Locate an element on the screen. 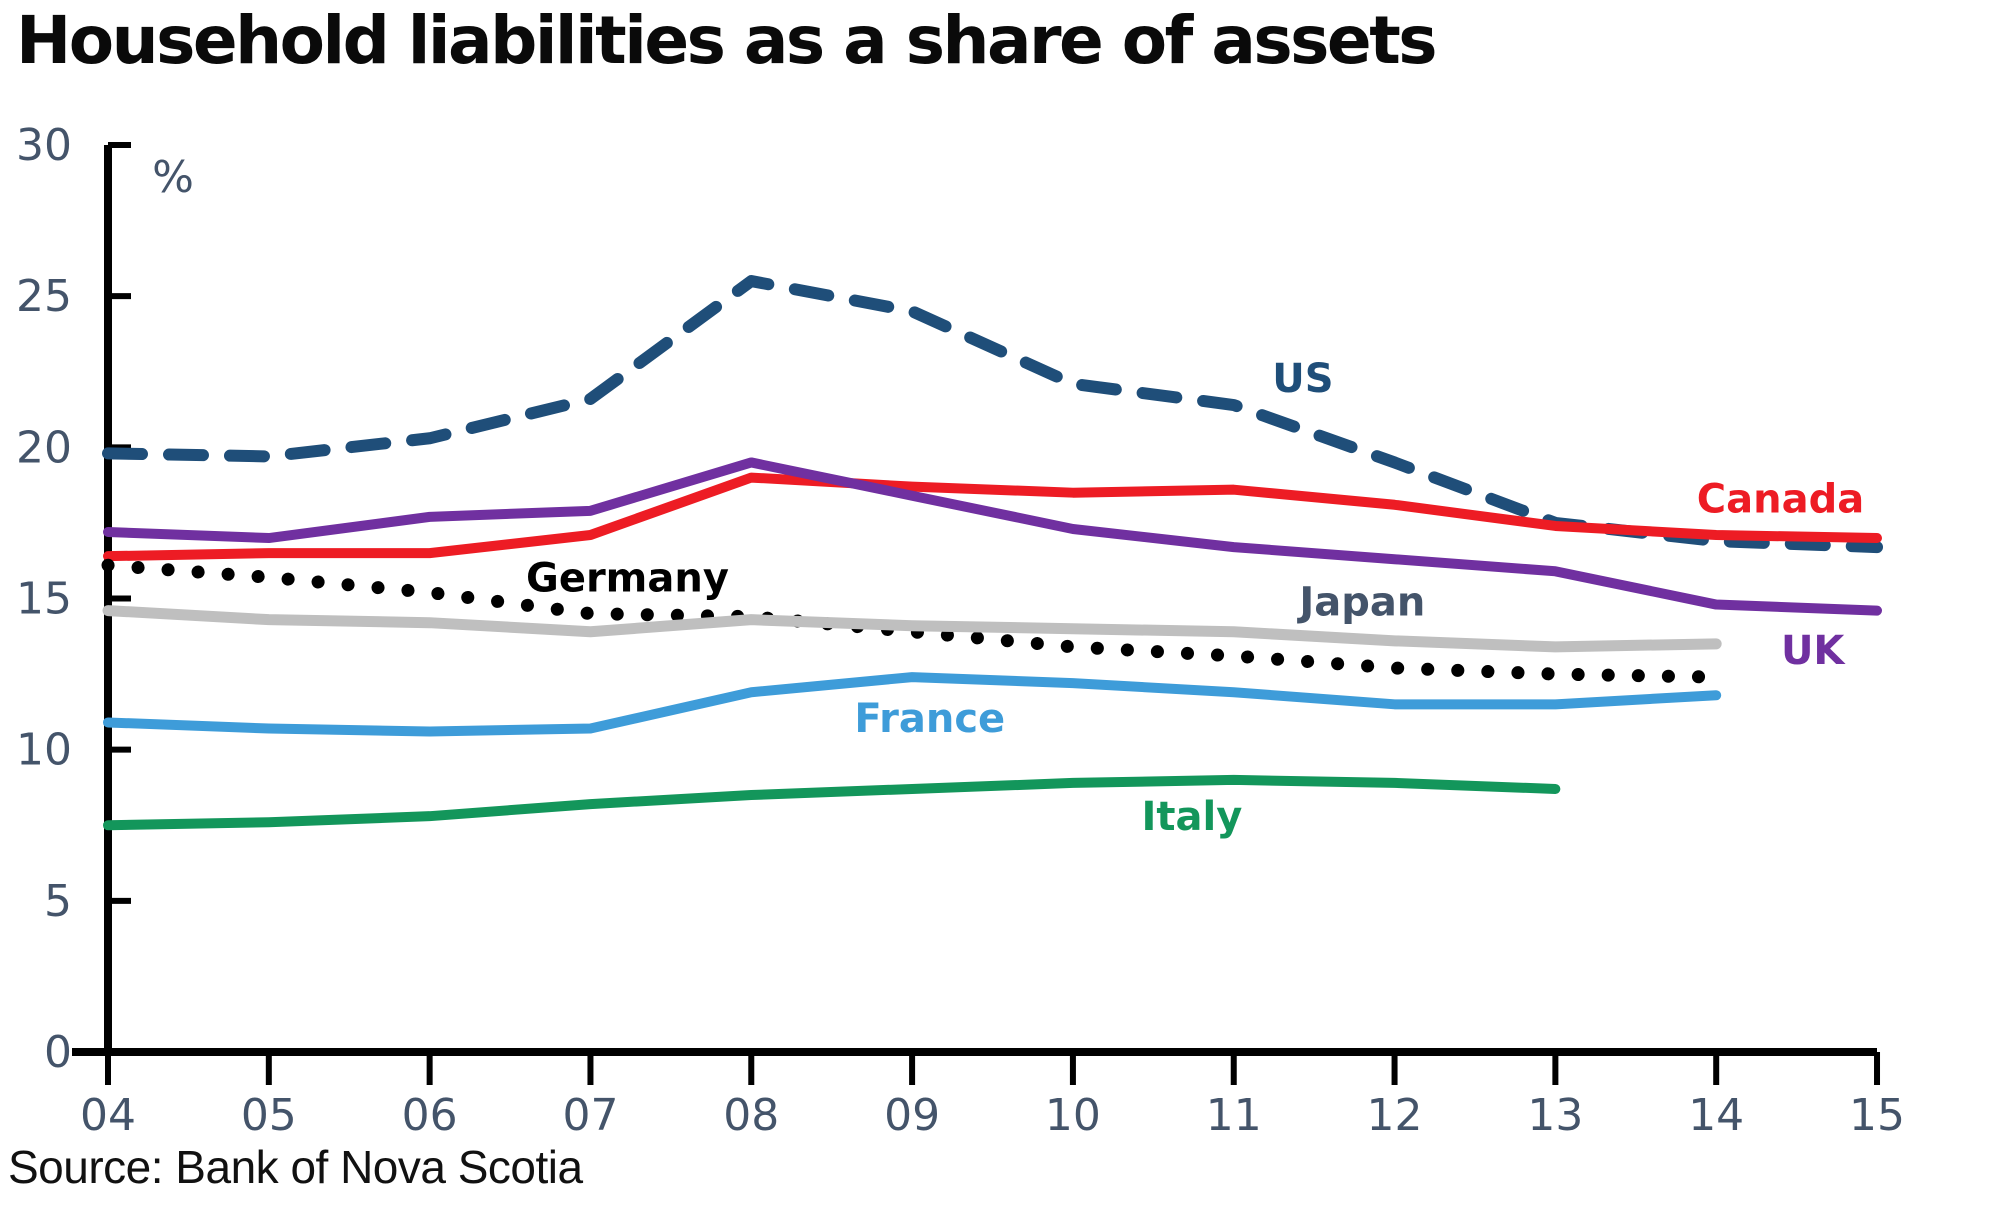 This screenshot has width=2000, height=1205. y-axis-unit-label: % is located at coordinates (173, 177).